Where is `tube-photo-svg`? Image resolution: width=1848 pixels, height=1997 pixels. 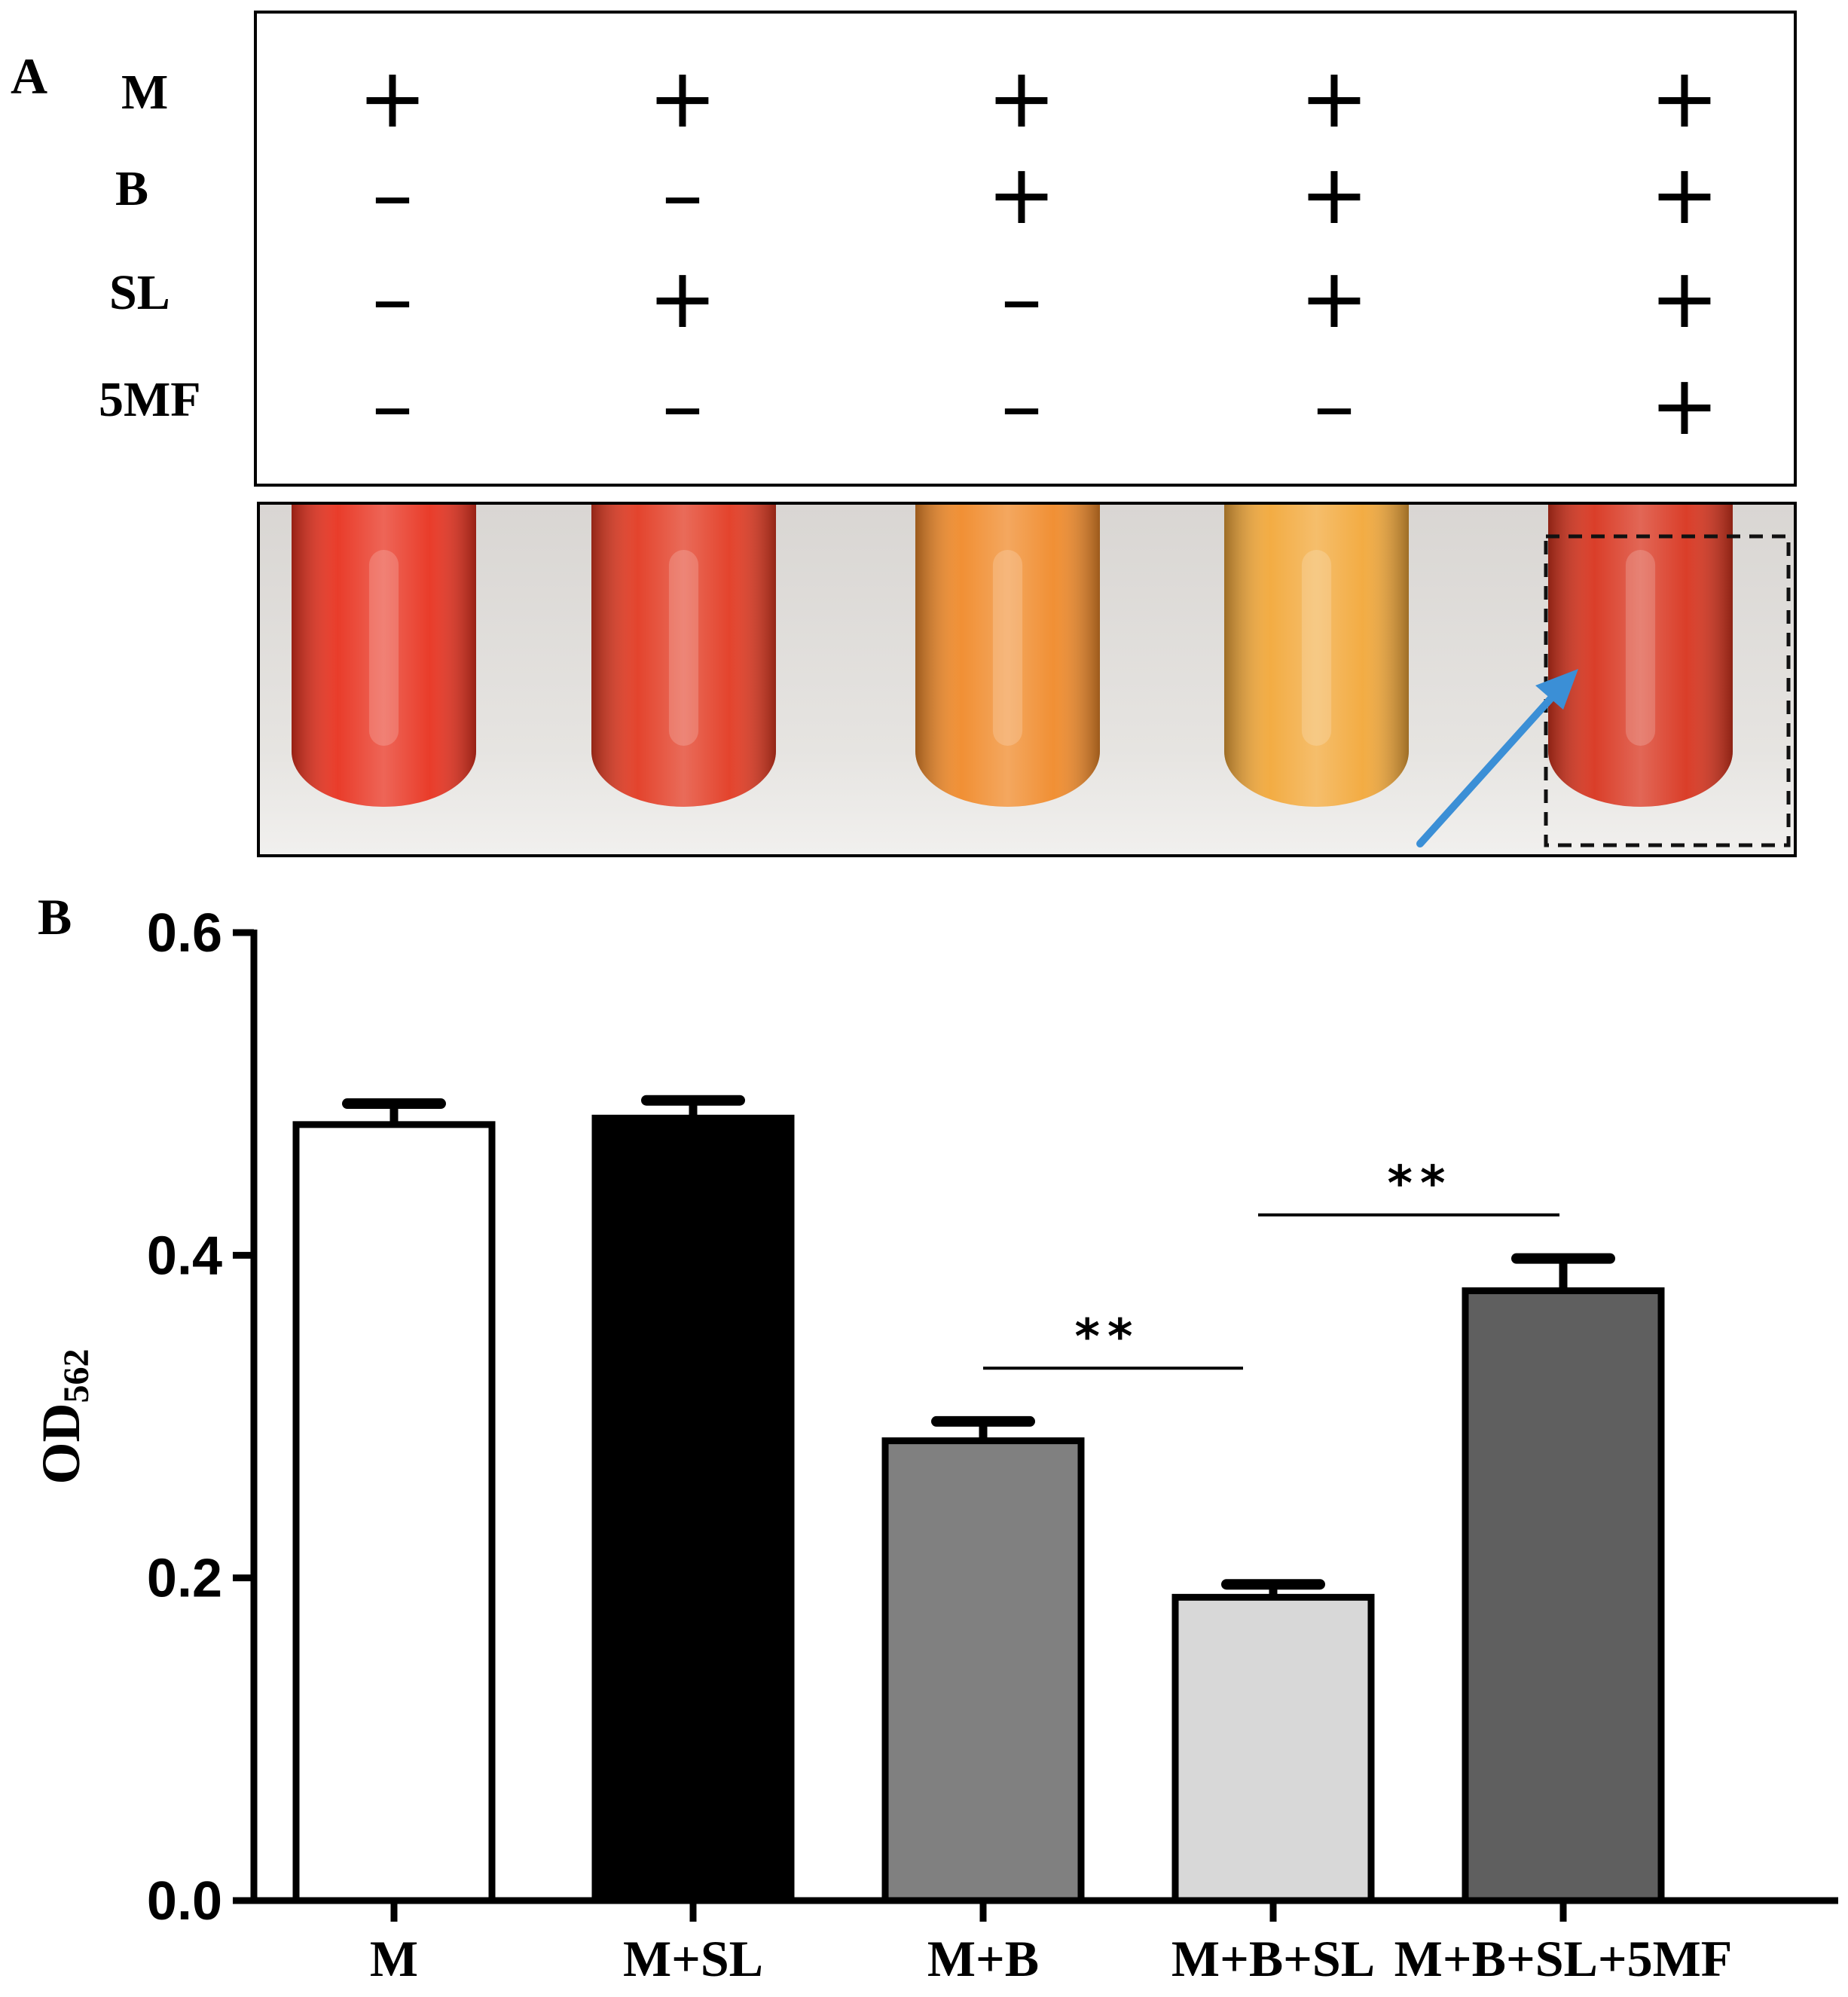 tube-photo-svg is located at coordinates (1027, 679).